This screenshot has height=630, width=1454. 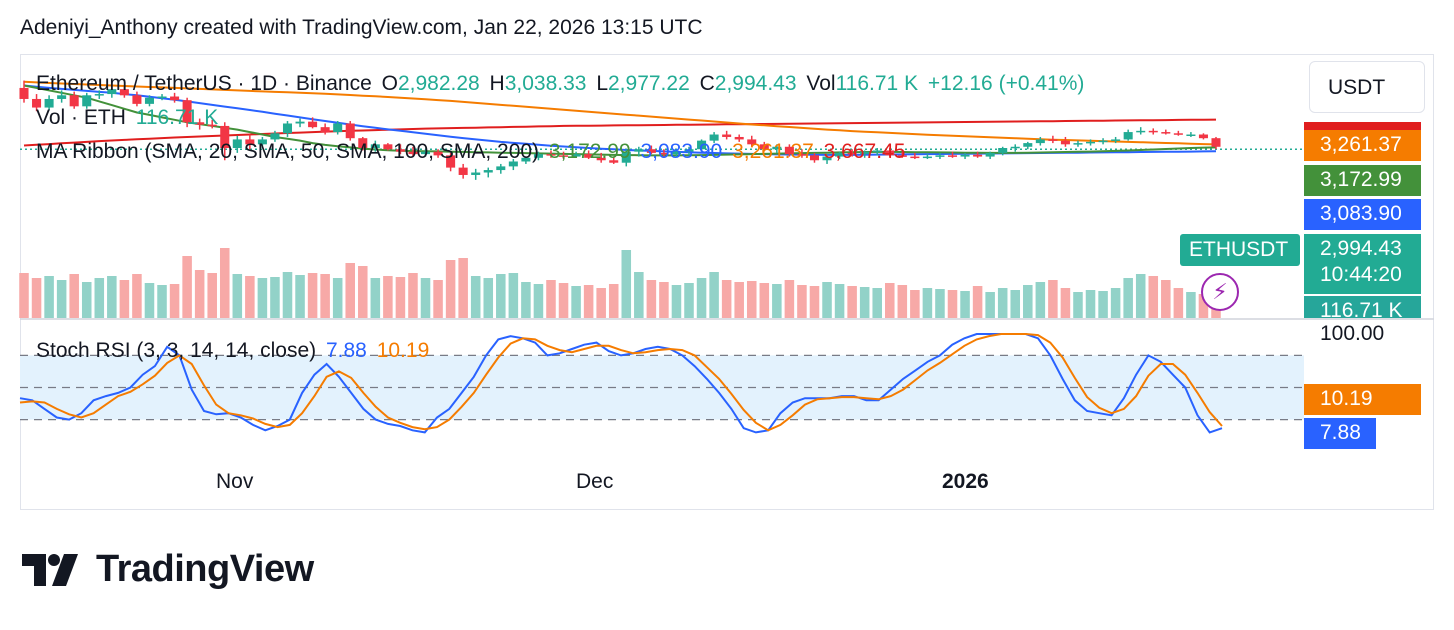 I want to click on stoch-k-value: 7.88, so click(x=346, y=350).